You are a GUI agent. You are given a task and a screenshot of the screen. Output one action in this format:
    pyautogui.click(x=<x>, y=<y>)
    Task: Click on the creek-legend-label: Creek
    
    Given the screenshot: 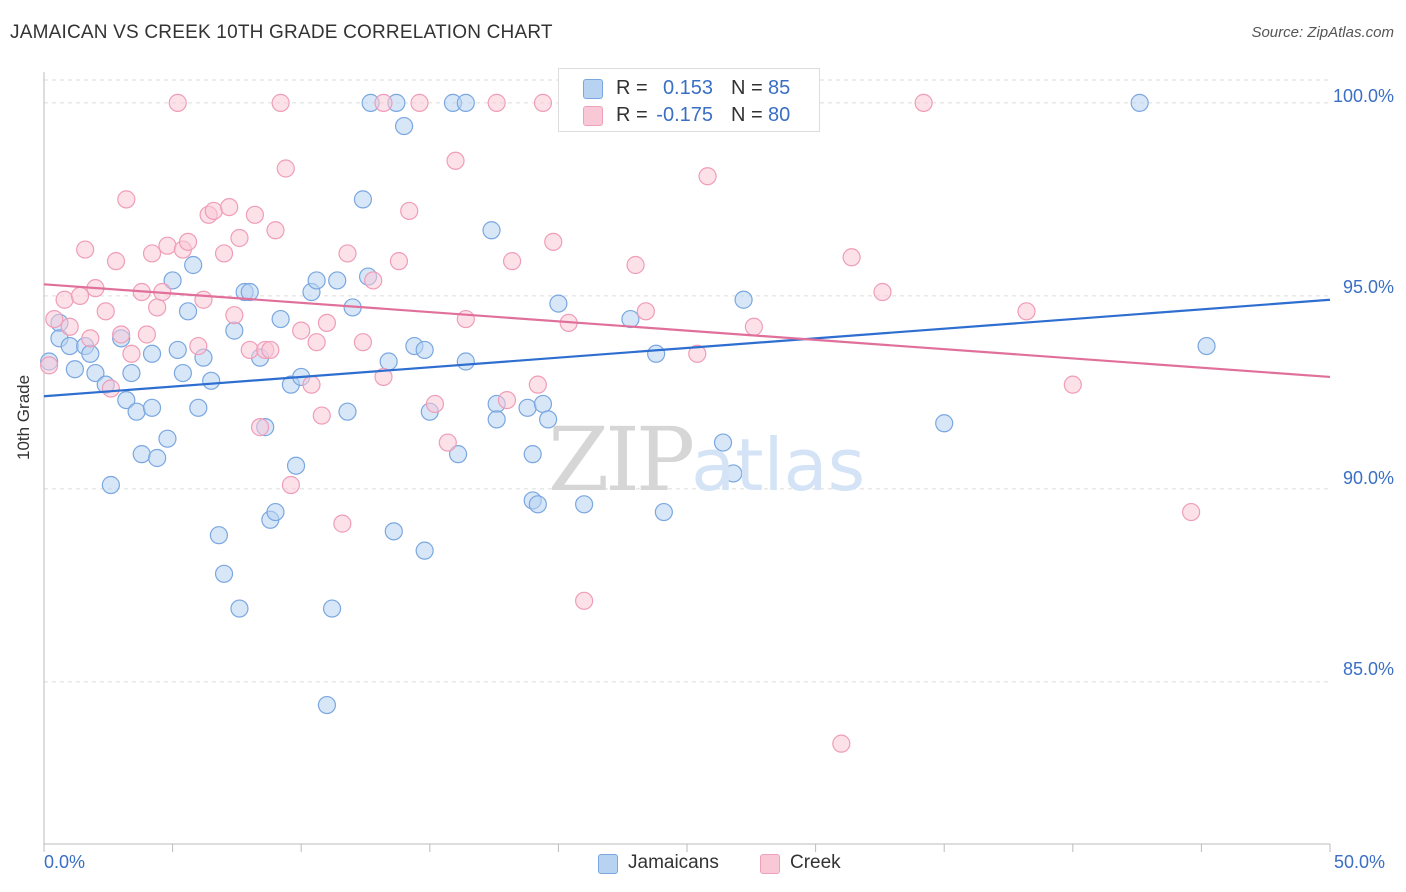 What is the action you would take?
    pyautogui.click(x=815, y=862)
    